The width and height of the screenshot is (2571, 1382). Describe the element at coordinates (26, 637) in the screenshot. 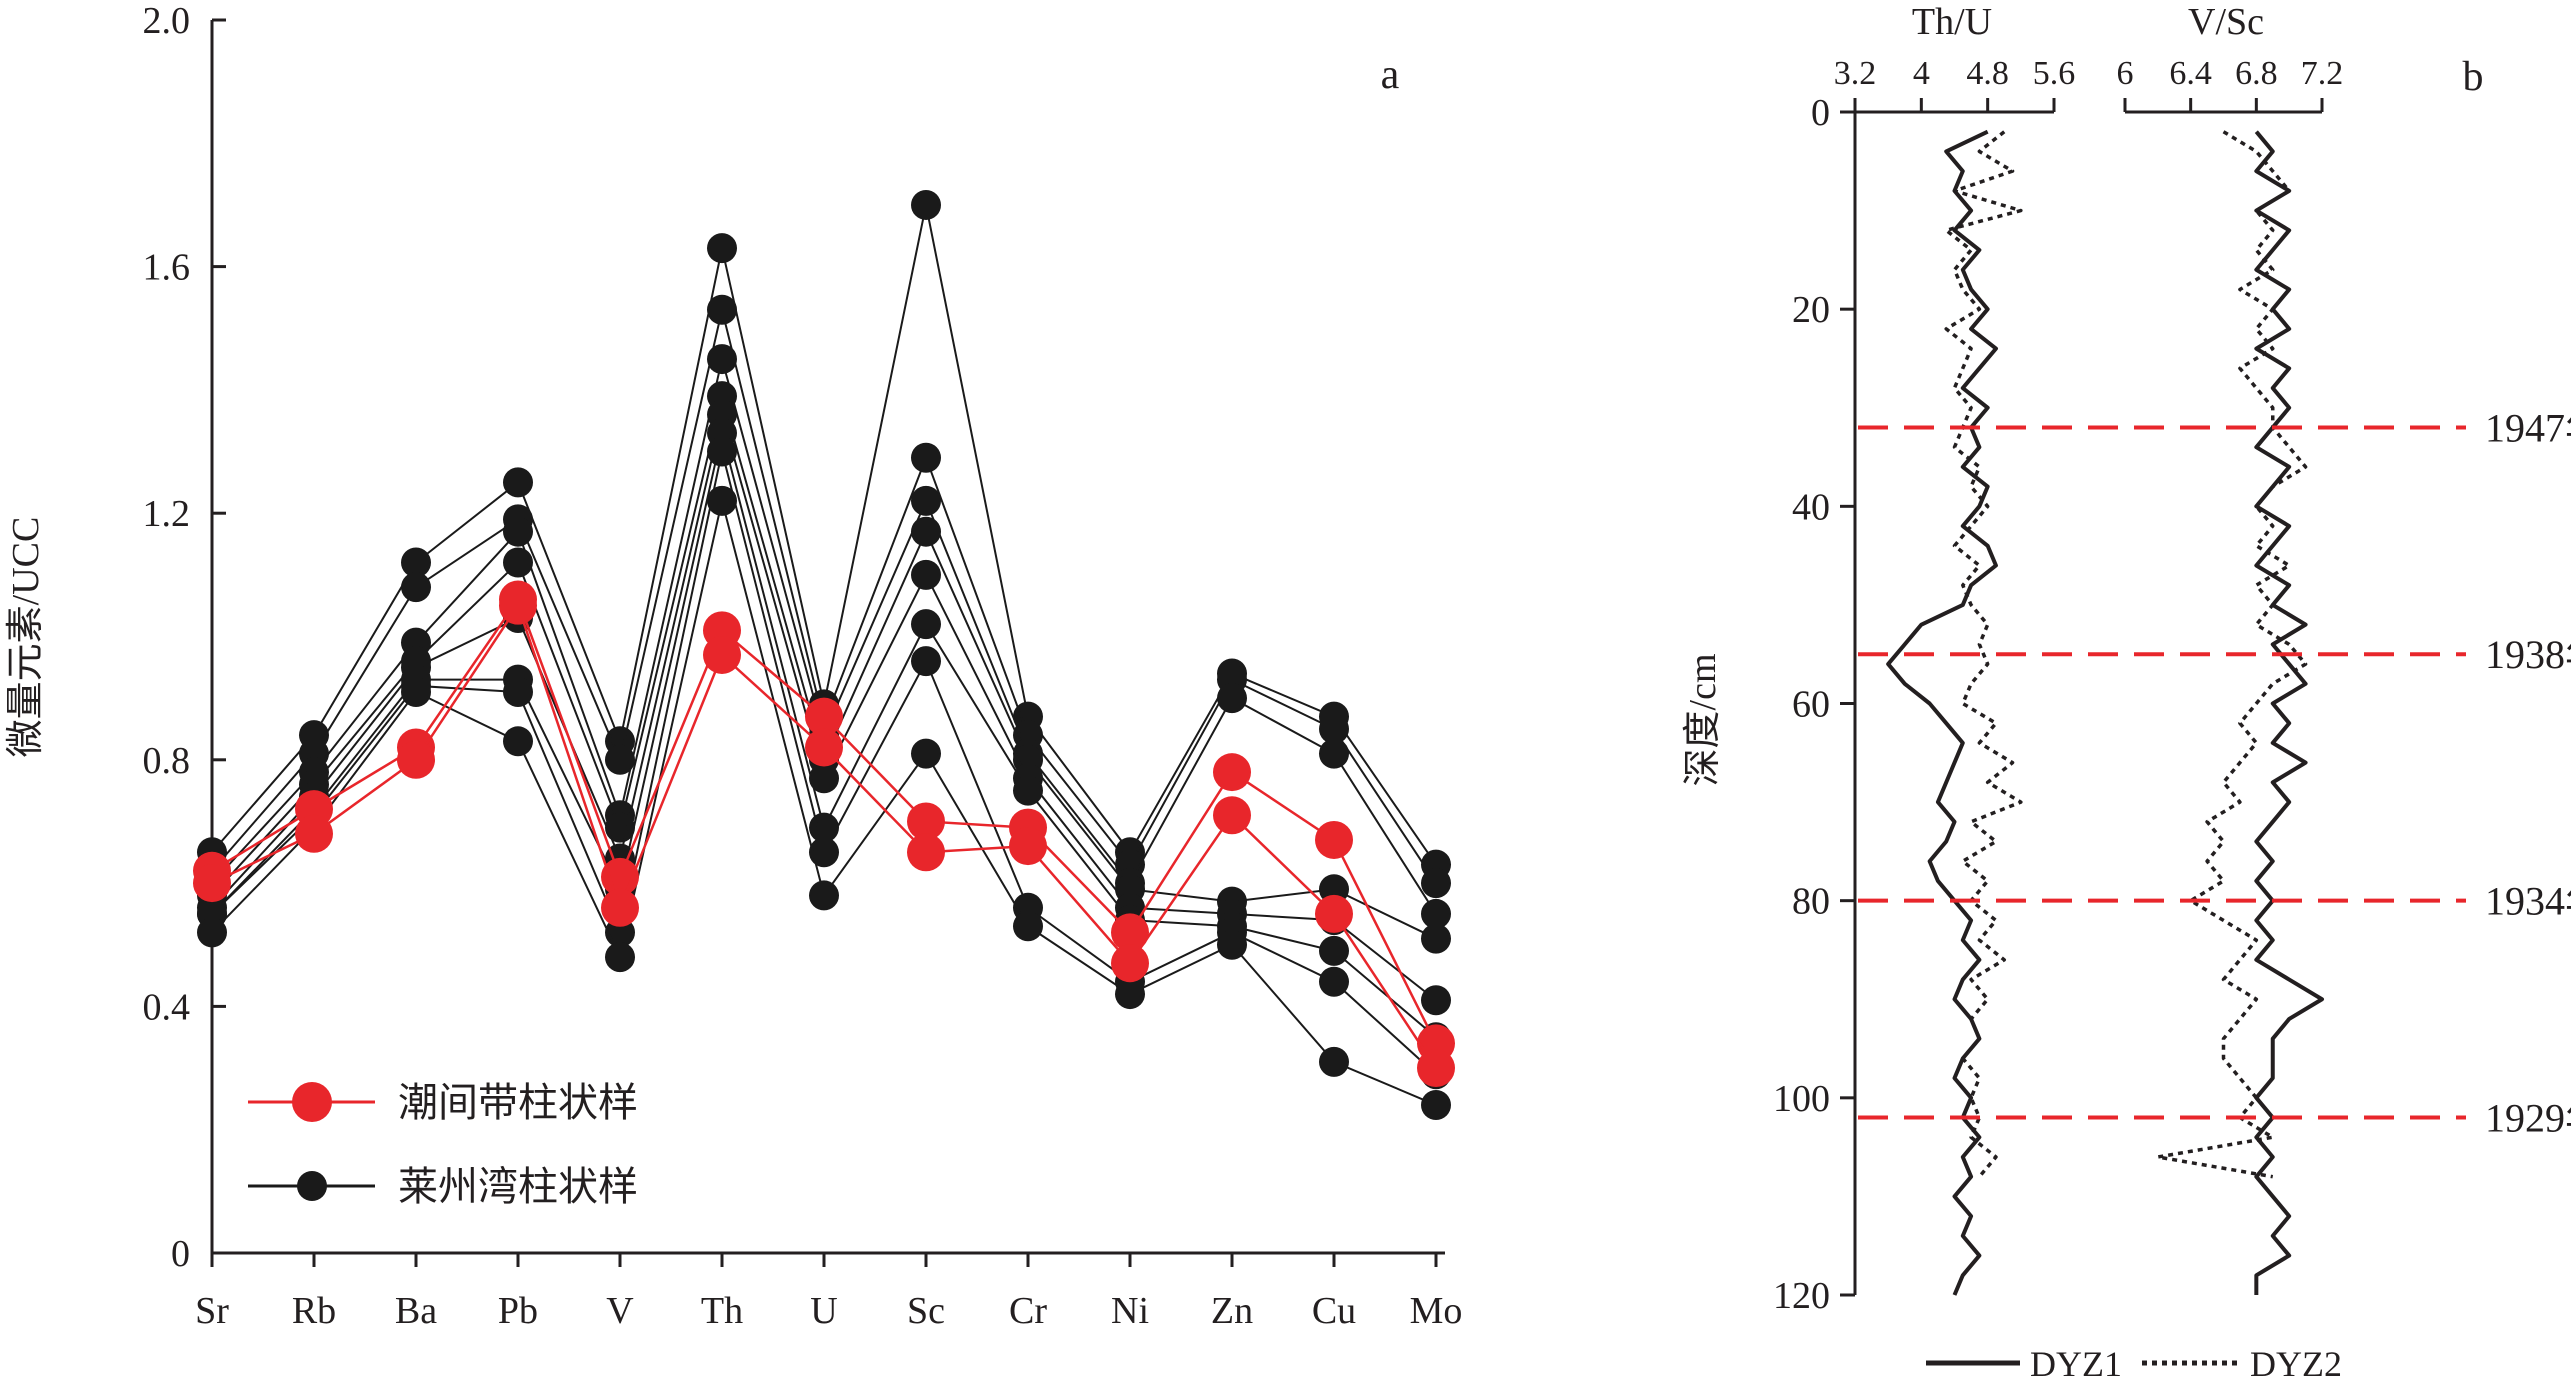

I see `panel-a-y-axis-label: 微量元素/UCC` at that location.